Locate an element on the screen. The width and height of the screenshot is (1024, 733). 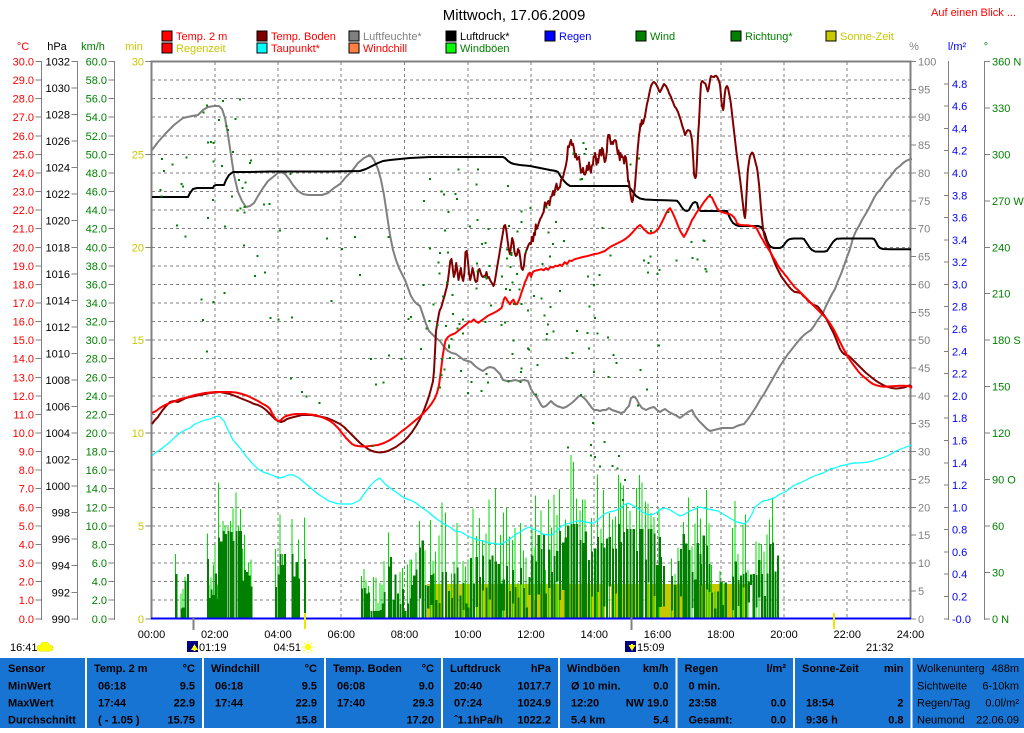
svg-text: 06:18 is located at coordinates (112, 687).